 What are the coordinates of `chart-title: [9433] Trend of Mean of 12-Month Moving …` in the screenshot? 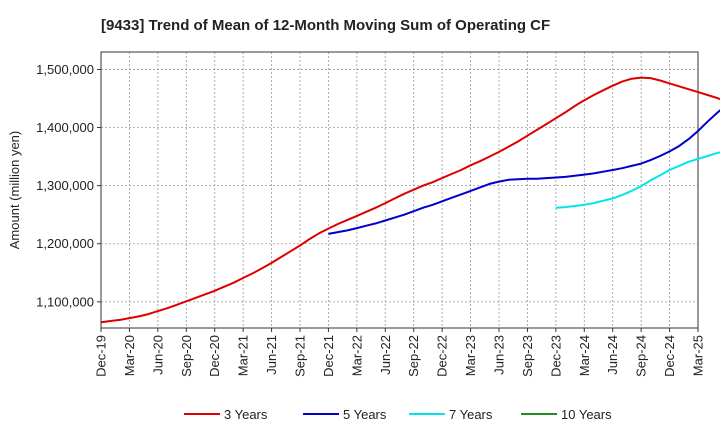 It's located at (325, 25).